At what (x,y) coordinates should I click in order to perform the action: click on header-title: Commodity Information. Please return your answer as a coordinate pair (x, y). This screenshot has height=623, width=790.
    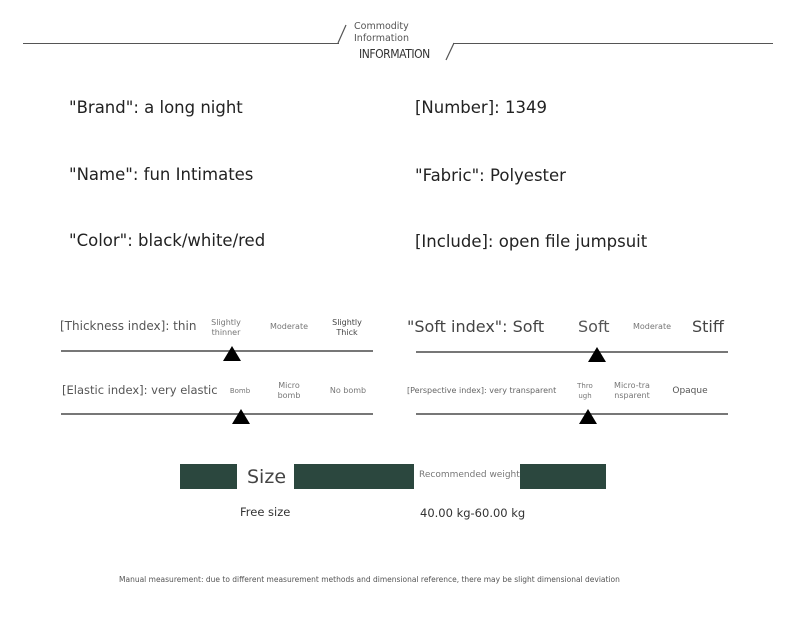
    Looking at the image, I should click on (381, 32).